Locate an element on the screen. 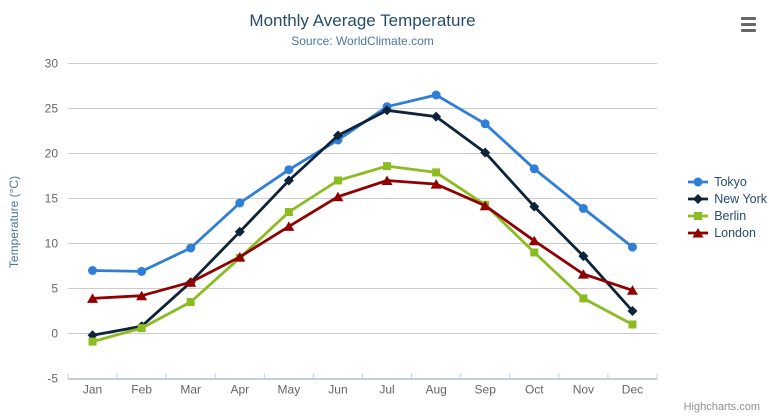  xaxis-tick-label: Mar is located at coordinates (190, 390).